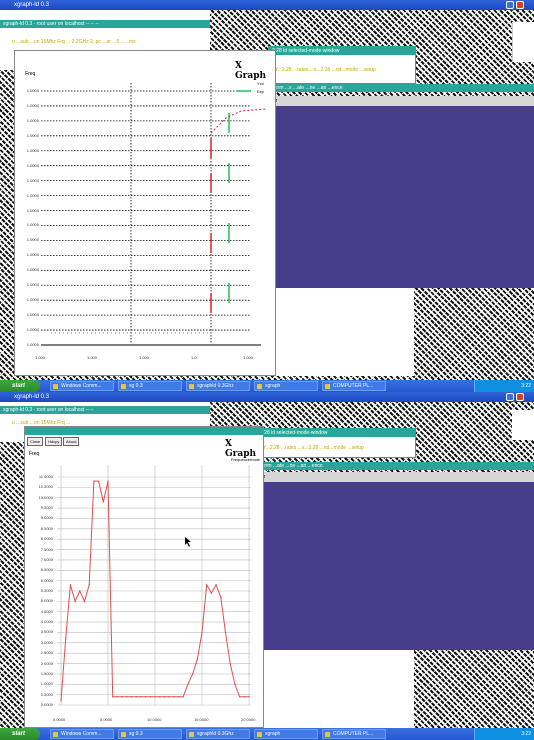  Describe the element at coordinates (154, 719) in the screenshot. I see `x-tick-label: 10.0000` at that location.